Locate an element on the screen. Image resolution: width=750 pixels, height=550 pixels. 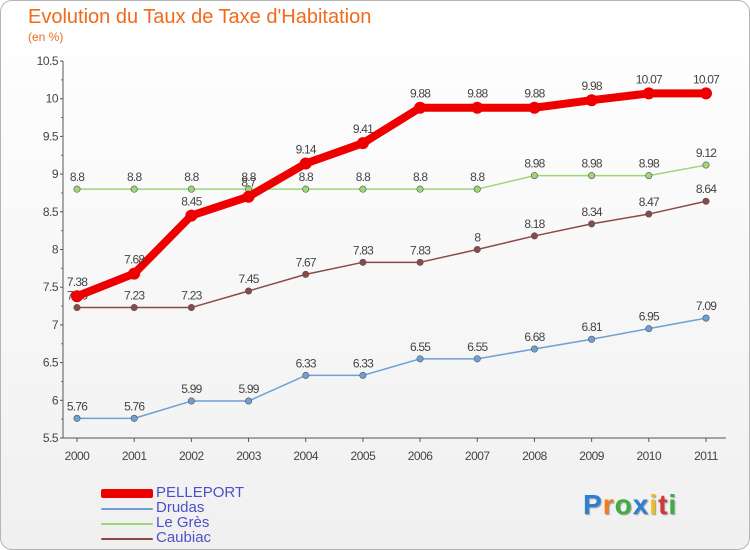
proxiti-logo: Proxiti is located at coordinates (630, 505).